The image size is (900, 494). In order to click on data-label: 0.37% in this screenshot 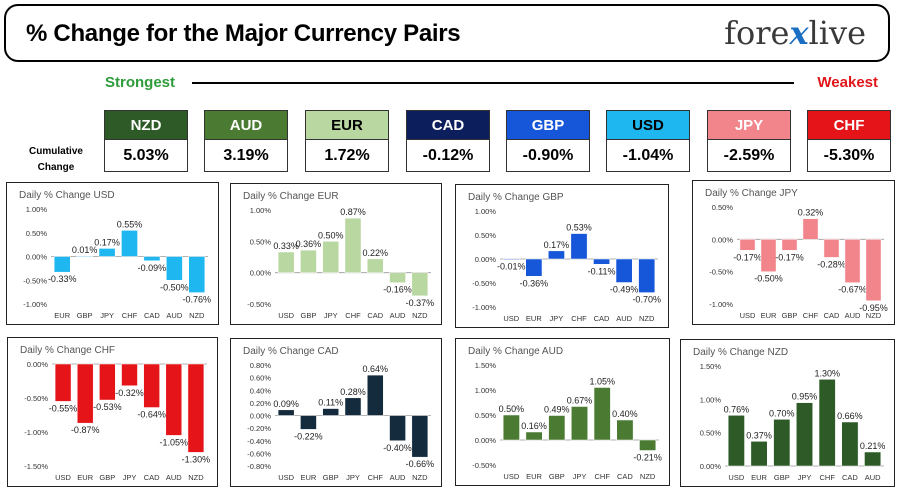, I will do `click(759, 435)`.